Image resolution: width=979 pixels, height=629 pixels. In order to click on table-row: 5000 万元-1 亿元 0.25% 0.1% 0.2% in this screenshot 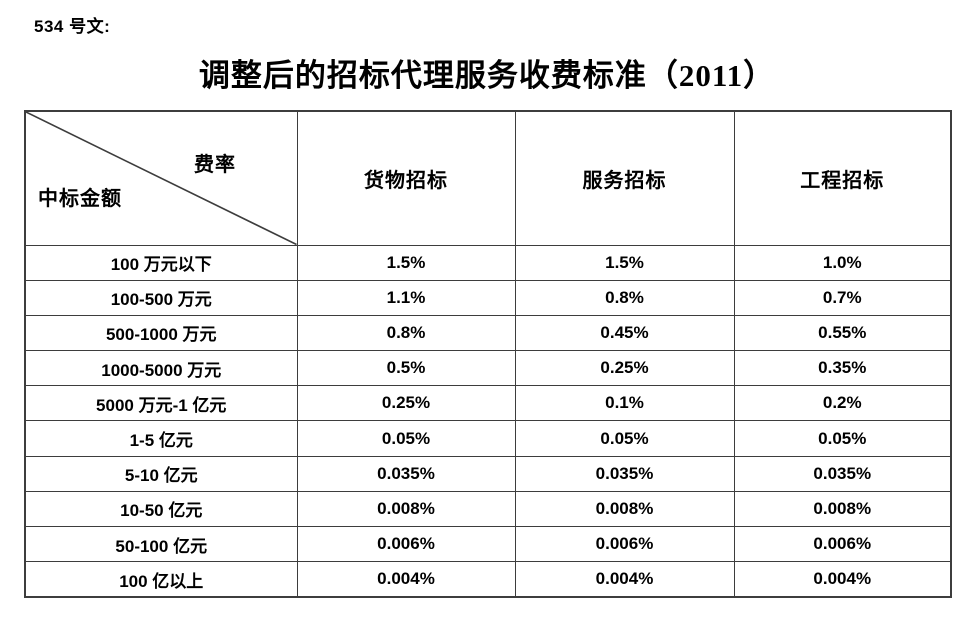, I will do `click(488, 403)`.